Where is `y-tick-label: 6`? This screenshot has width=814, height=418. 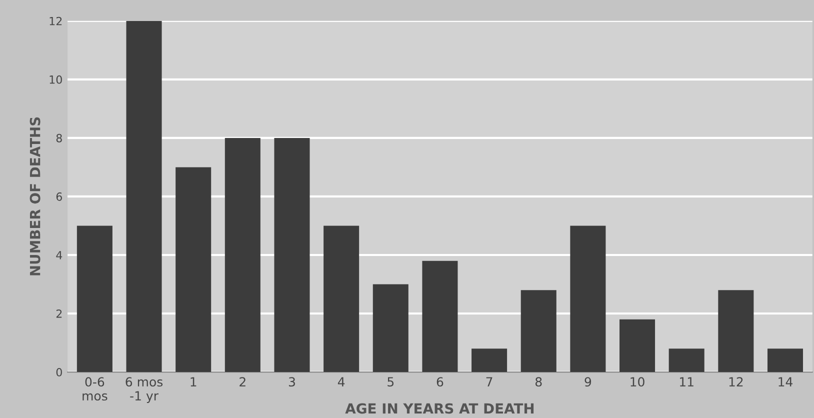
y-tick-label: 6 is located at coordinates (59, 196).